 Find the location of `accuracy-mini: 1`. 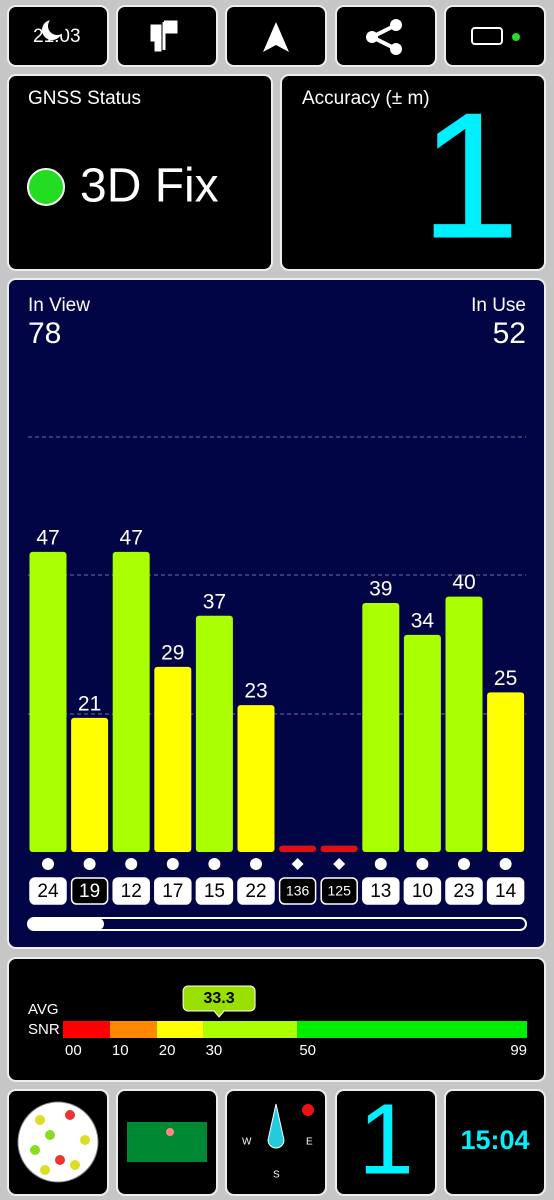

accuracy-mini: 1 is located at coordinates (386, 1139).